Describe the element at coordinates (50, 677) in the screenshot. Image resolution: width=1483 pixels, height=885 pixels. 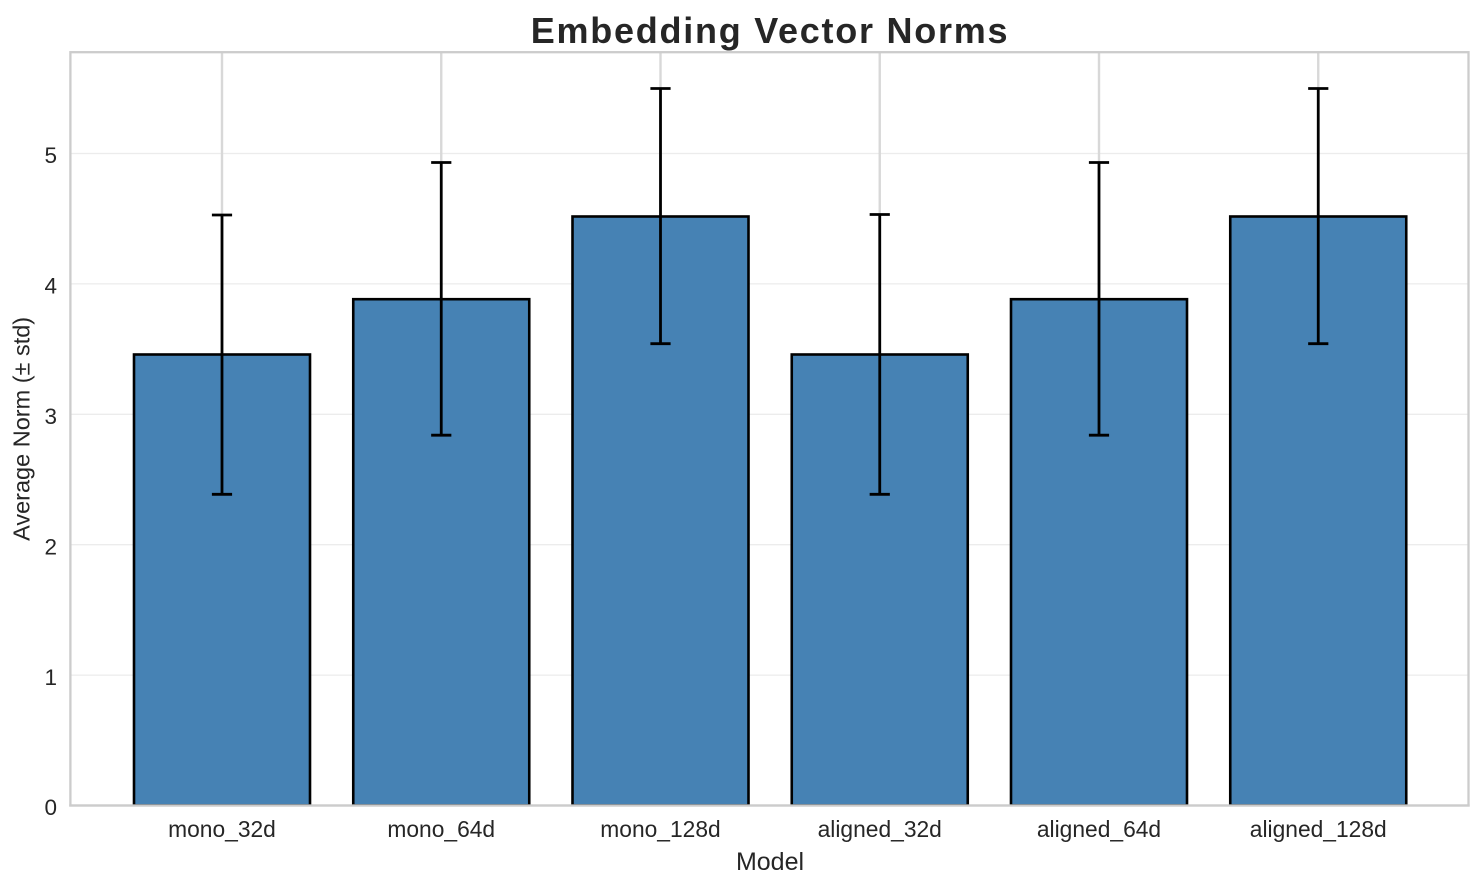
I see `svg-text: 1` at that location.